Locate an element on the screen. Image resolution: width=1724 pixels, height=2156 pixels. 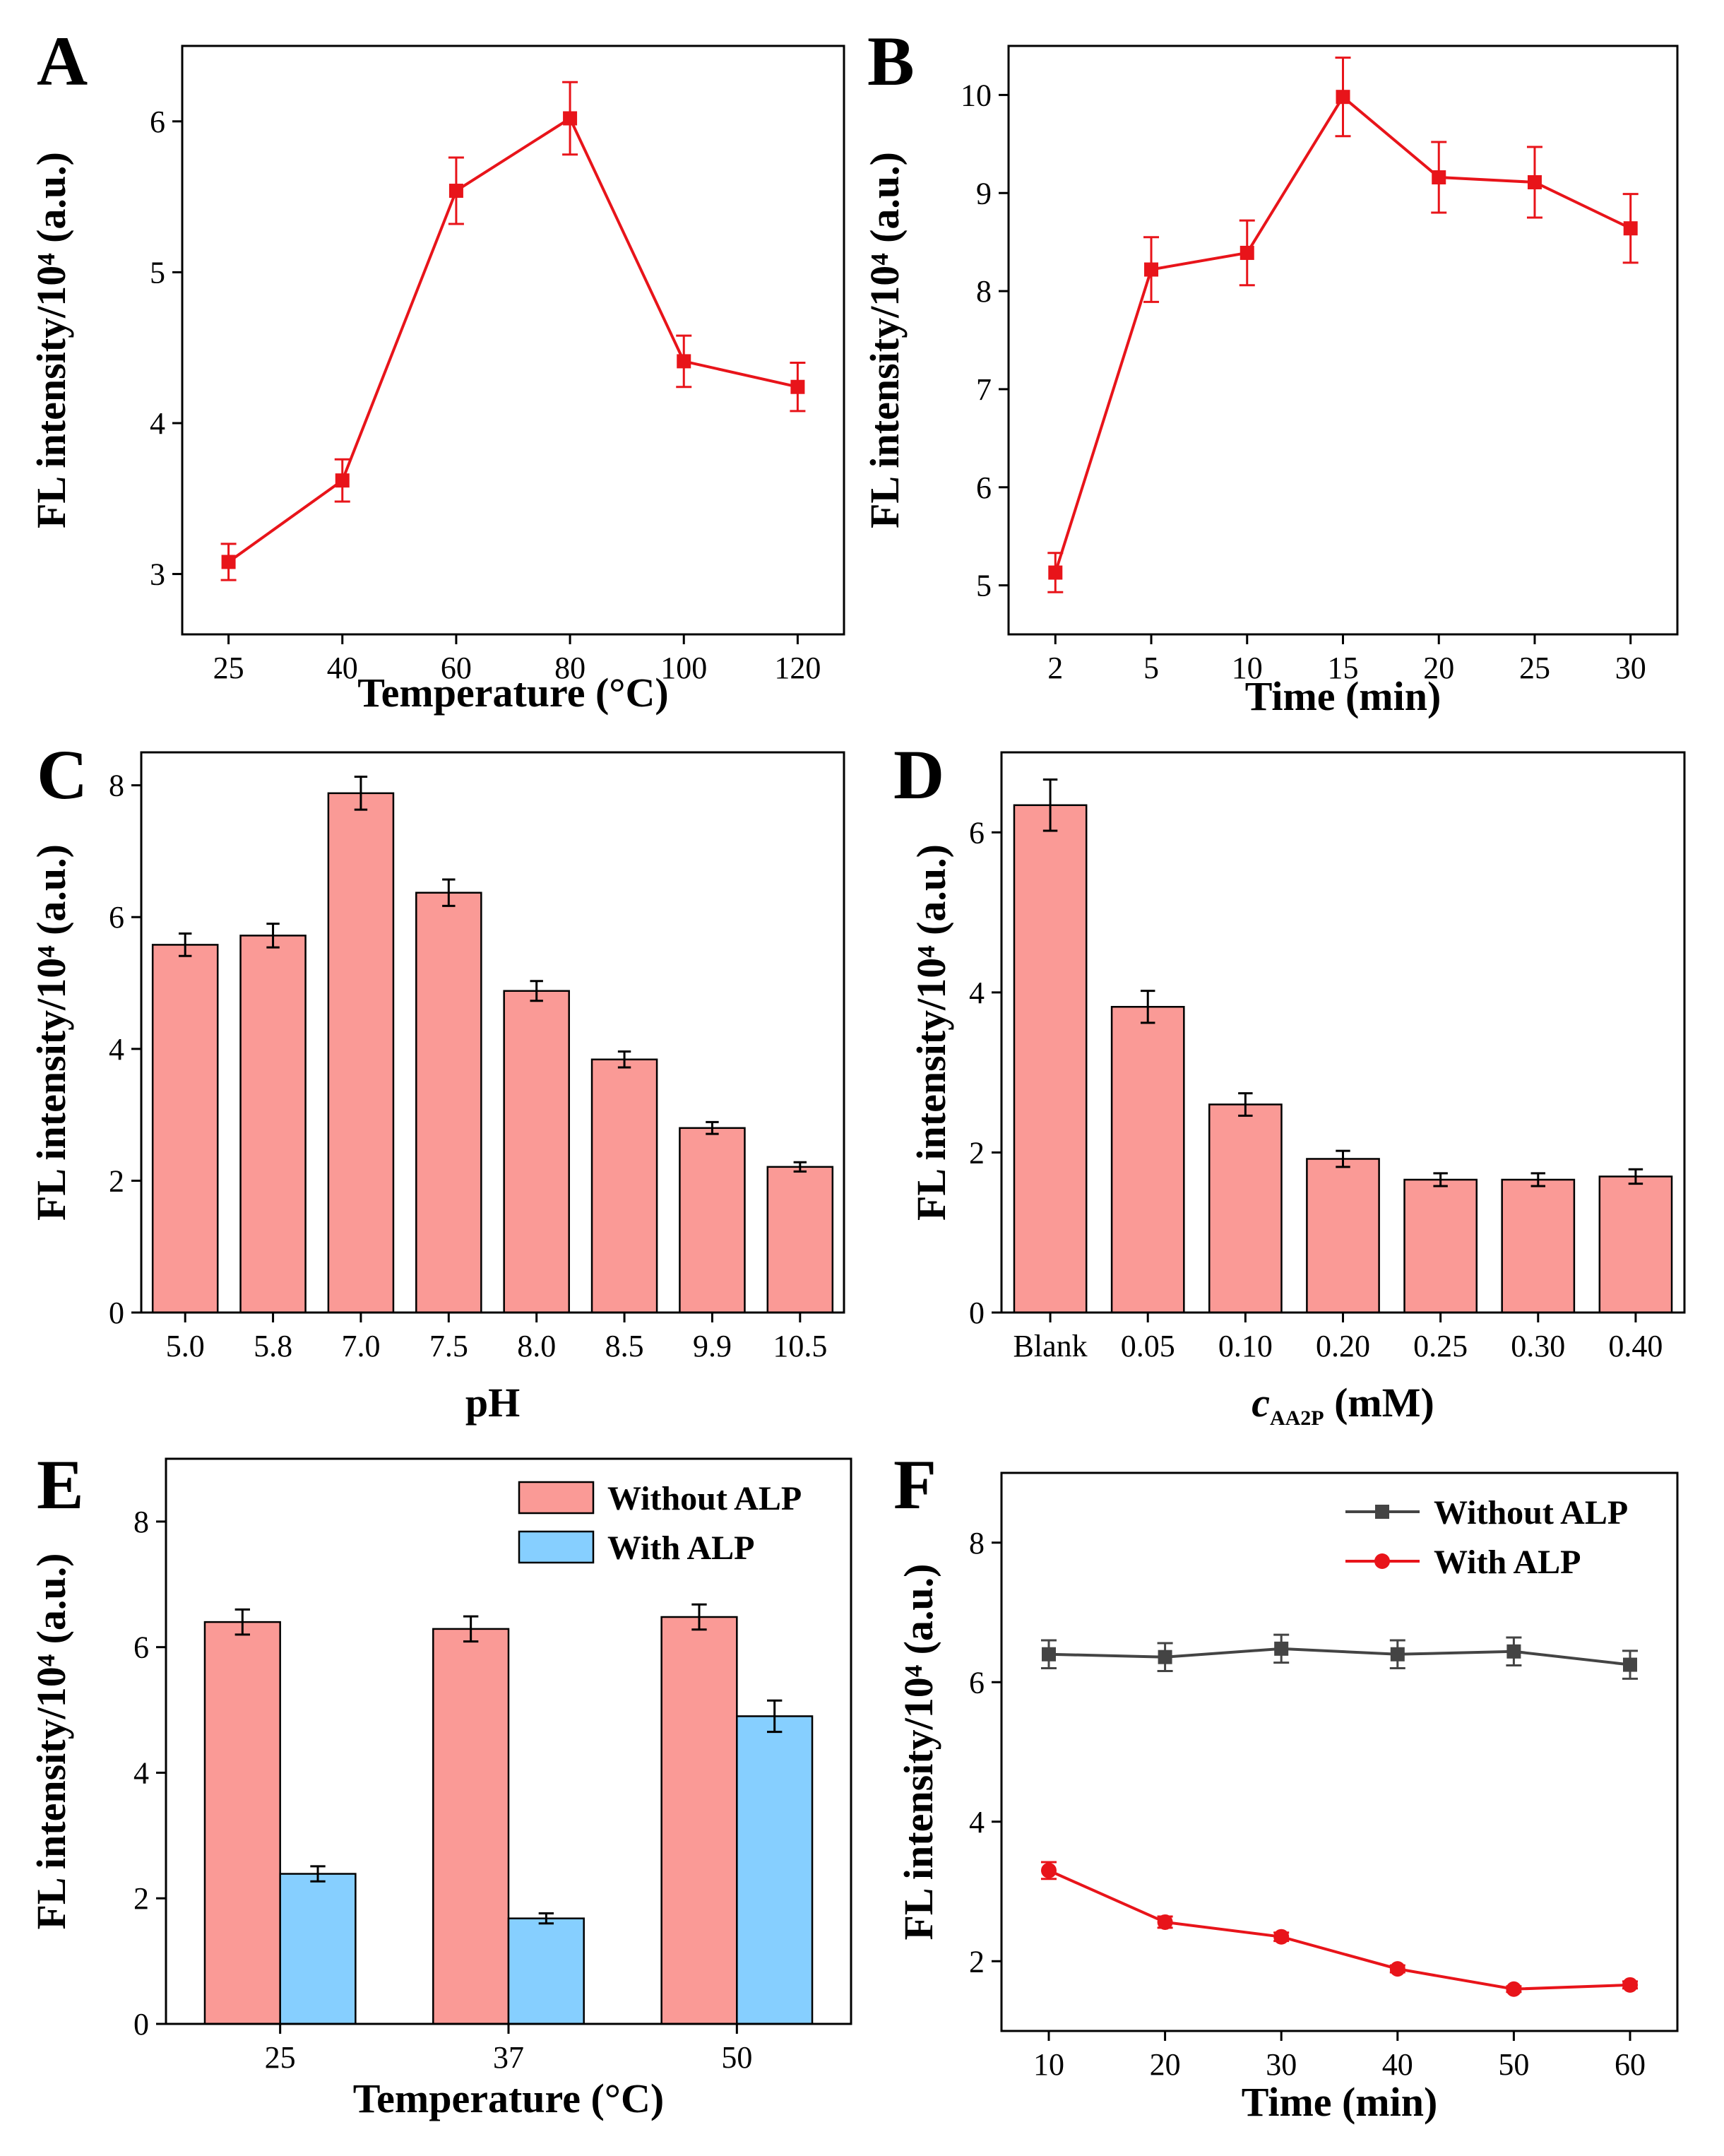
x-tick-label: 25 is located at coordinates (1534, 668).